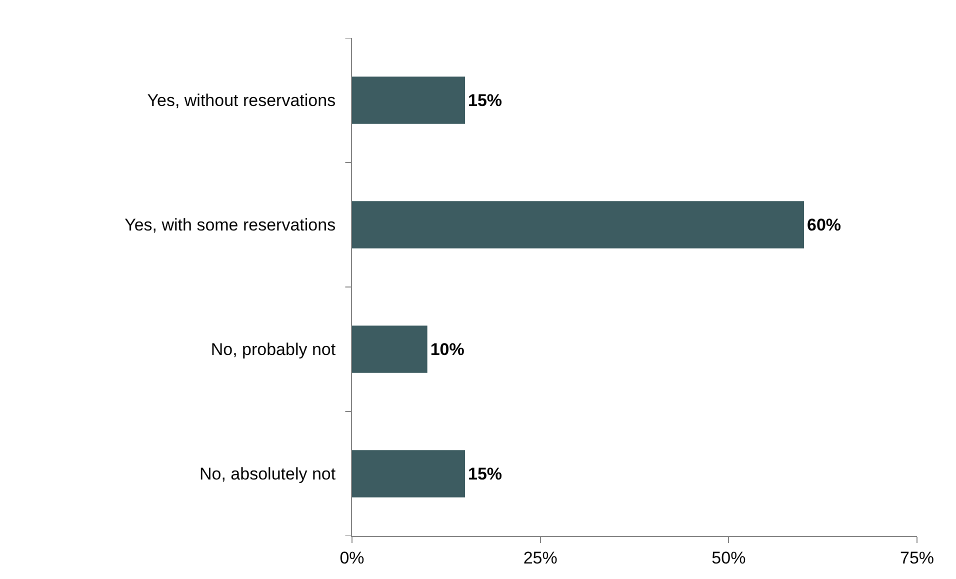 Image resolution: width=956 pixels, height=579 pixels. I want to click on y-tick-label: No, absolutely not, so click(268, 474).